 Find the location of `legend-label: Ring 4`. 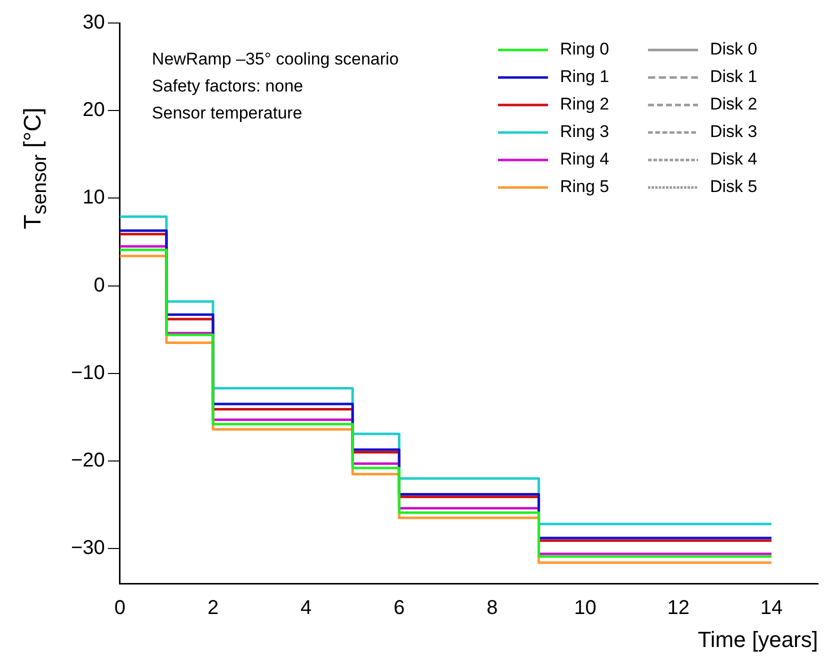

legend-label: Ring 4 is located at coordinates (585, 159).